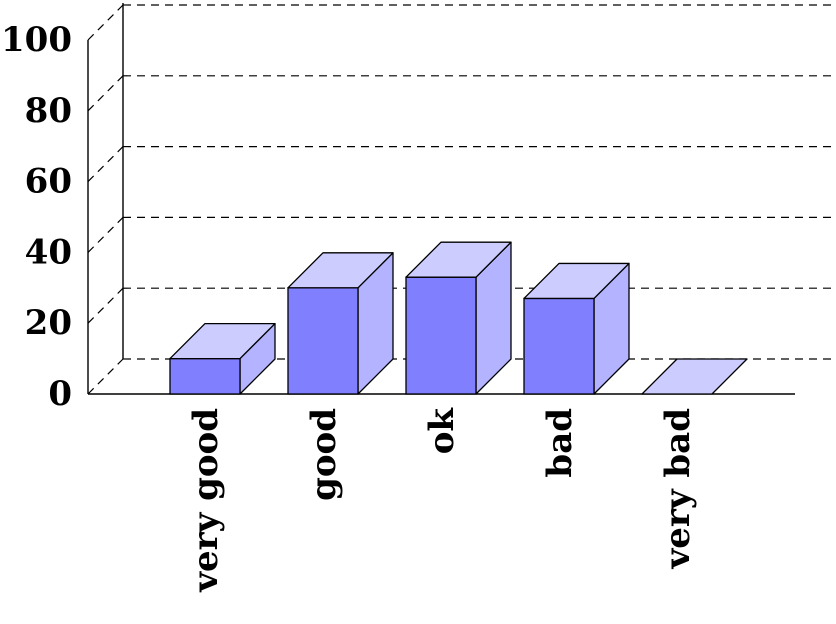 This screenshot has height=624, width=836. What do you see at coordinates (678, 488) in the screenshot?
I see `x-tick-label: very bad` at bounding box center [678, 488].